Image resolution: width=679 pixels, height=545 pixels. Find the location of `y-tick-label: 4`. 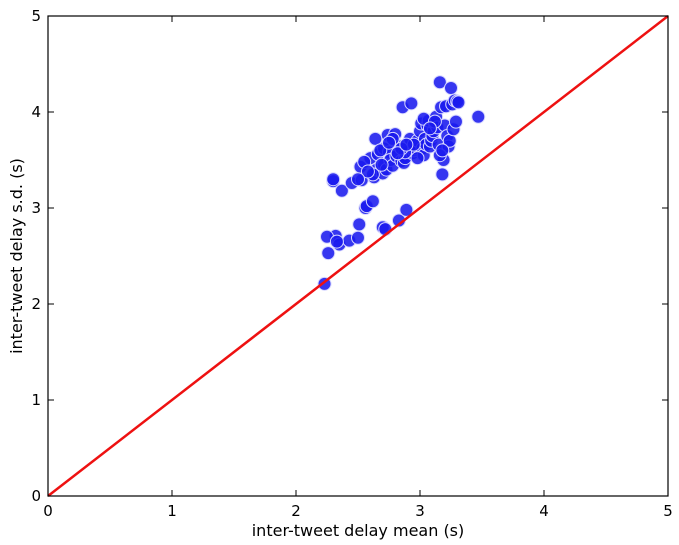

y-tick-label: 4 is located at coordinates (36, 112).